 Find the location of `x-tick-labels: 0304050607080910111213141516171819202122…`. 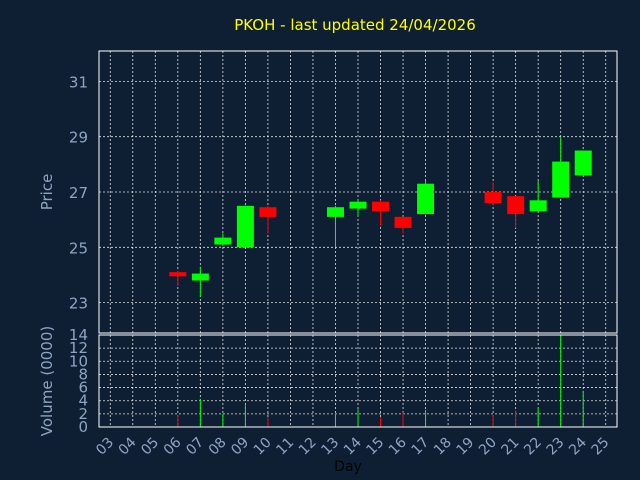

x-tick-labels: 0304050607080910111213141516171819202122… is located at coordinates (352, 446).